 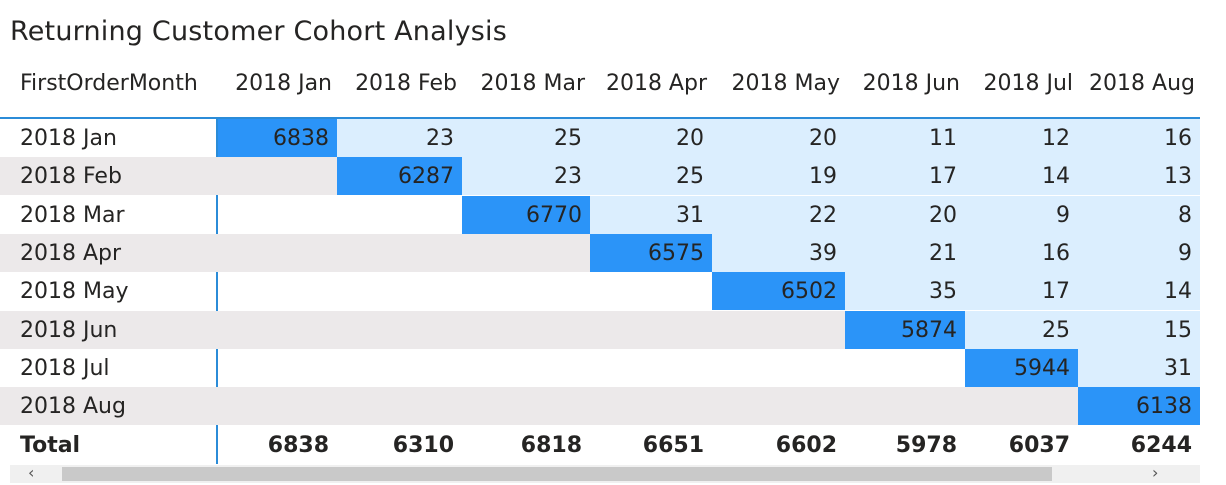 I want to click on matrix-cell: 12, so click(x=1021, y=138).